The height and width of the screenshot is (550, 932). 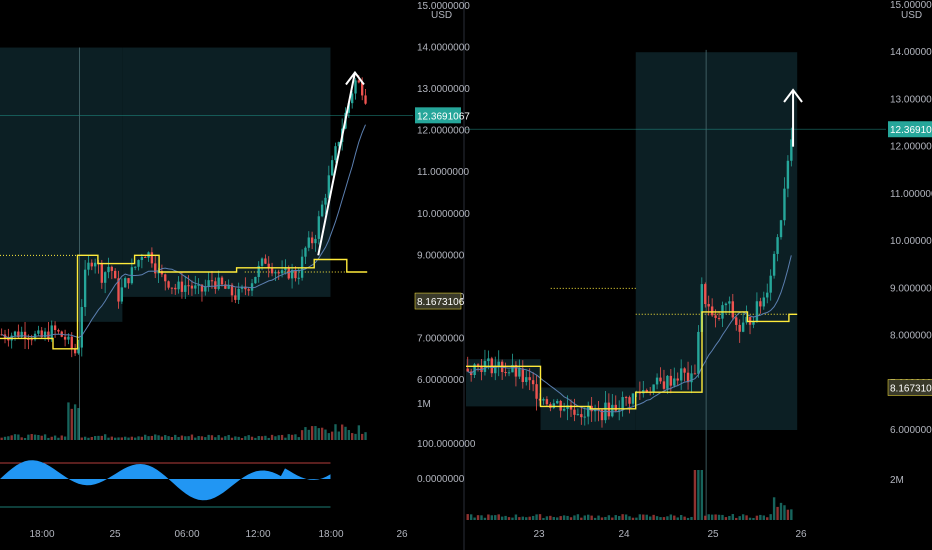 I want to click on avg-price-tag, so click(x=909, y=387).